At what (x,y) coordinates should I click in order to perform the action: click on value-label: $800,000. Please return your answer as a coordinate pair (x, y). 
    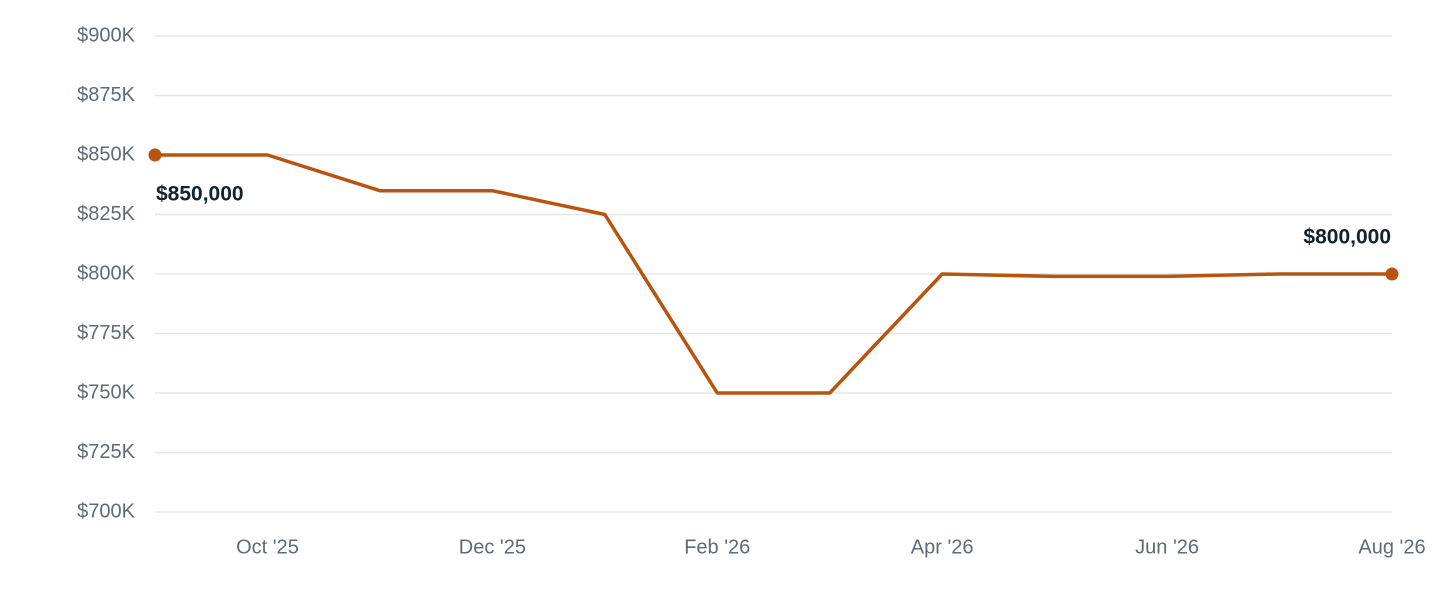
    Looking at the image, I should click on (1347, 237).